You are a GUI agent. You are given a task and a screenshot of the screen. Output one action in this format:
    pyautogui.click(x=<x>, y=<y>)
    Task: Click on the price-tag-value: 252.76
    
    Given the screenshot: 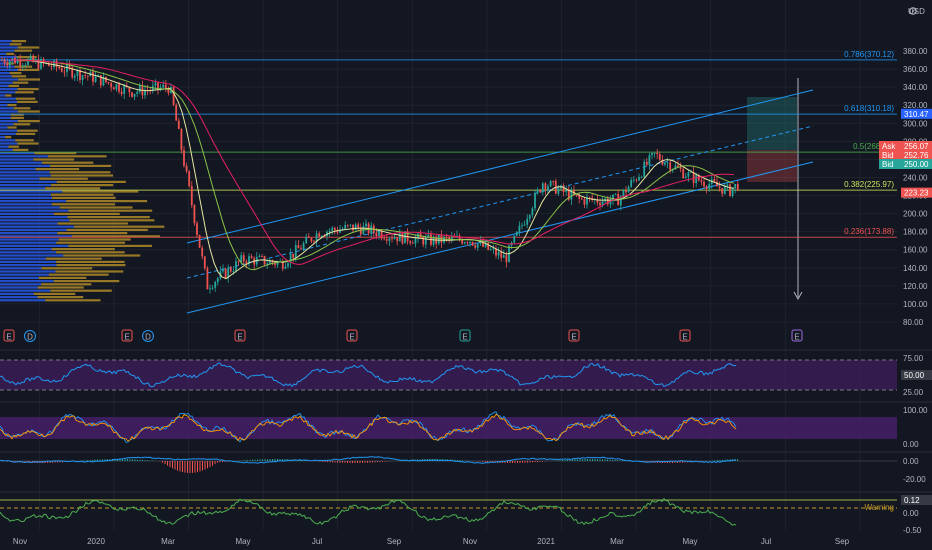 What is the action you would take?
    pyautogui.click(x=916, y=155)
    